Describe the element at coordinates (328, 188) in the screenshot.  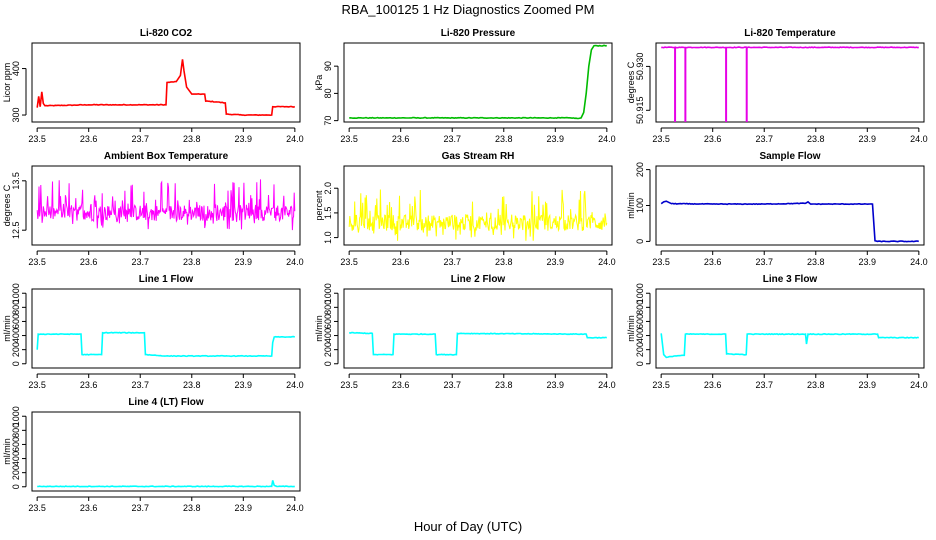
I see `y-tick-label: 2.0` at that location.